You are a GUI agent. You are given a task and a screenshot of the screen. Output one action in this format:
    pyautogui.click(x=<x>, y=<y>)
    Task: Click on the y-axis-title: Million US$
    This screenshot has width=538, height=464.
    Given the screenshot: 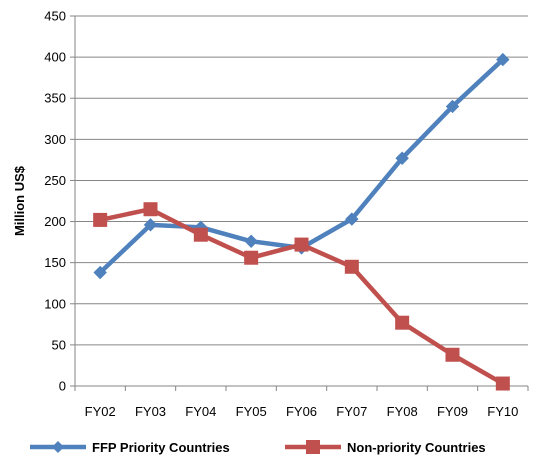 What is the action you would take?
    pyautogui.click(x=19, y=200)
    